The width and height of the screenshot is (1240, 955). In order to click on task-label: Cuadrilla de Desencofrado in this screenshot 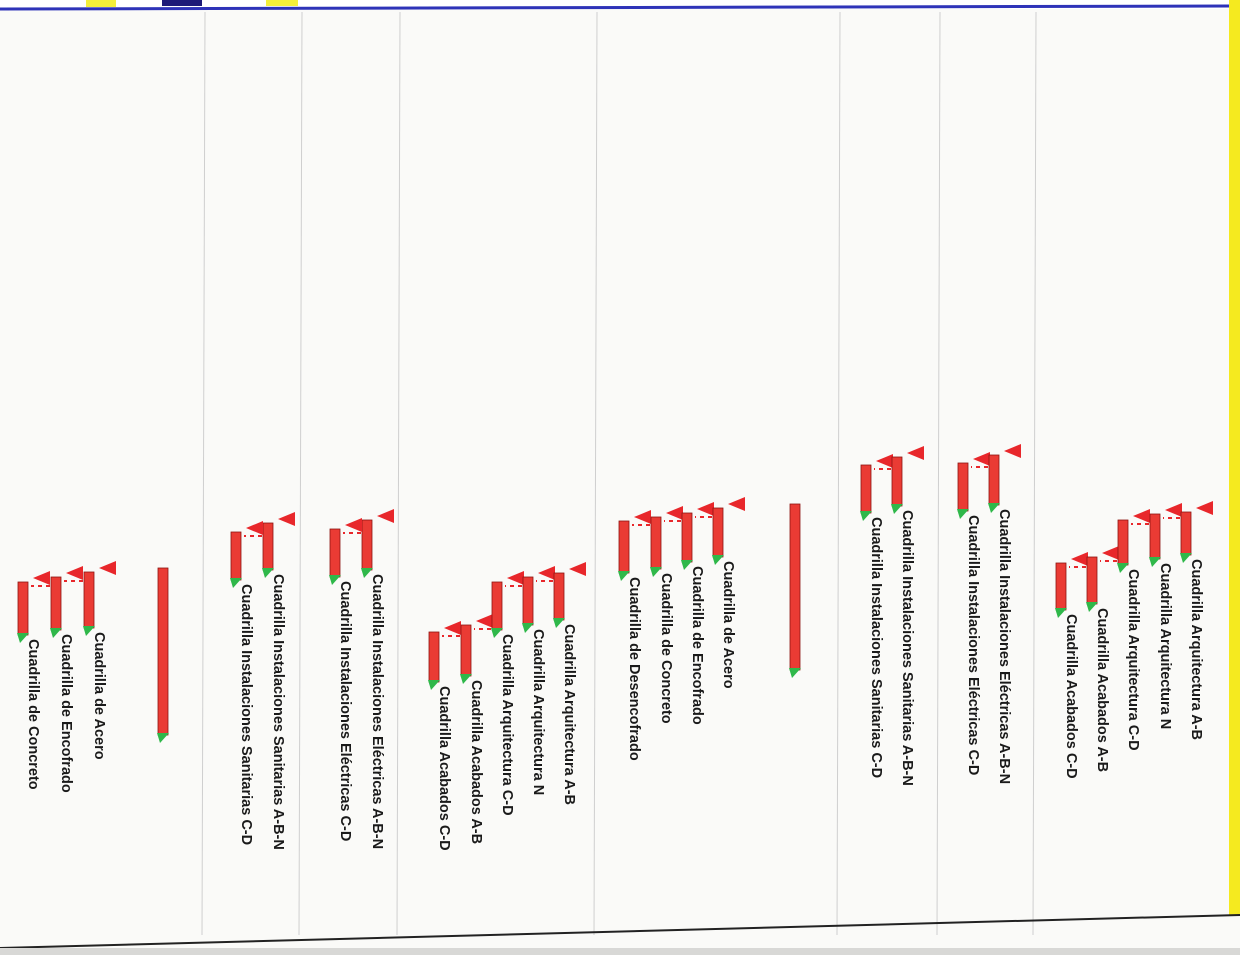, I will do `click(634, 669)`.